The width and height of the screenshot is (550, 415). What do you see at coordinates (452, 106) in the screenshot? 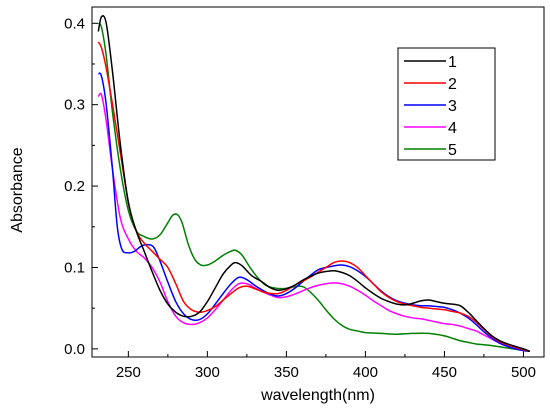
I see `legend-label-3: 3` at bounding box center [452, 106].